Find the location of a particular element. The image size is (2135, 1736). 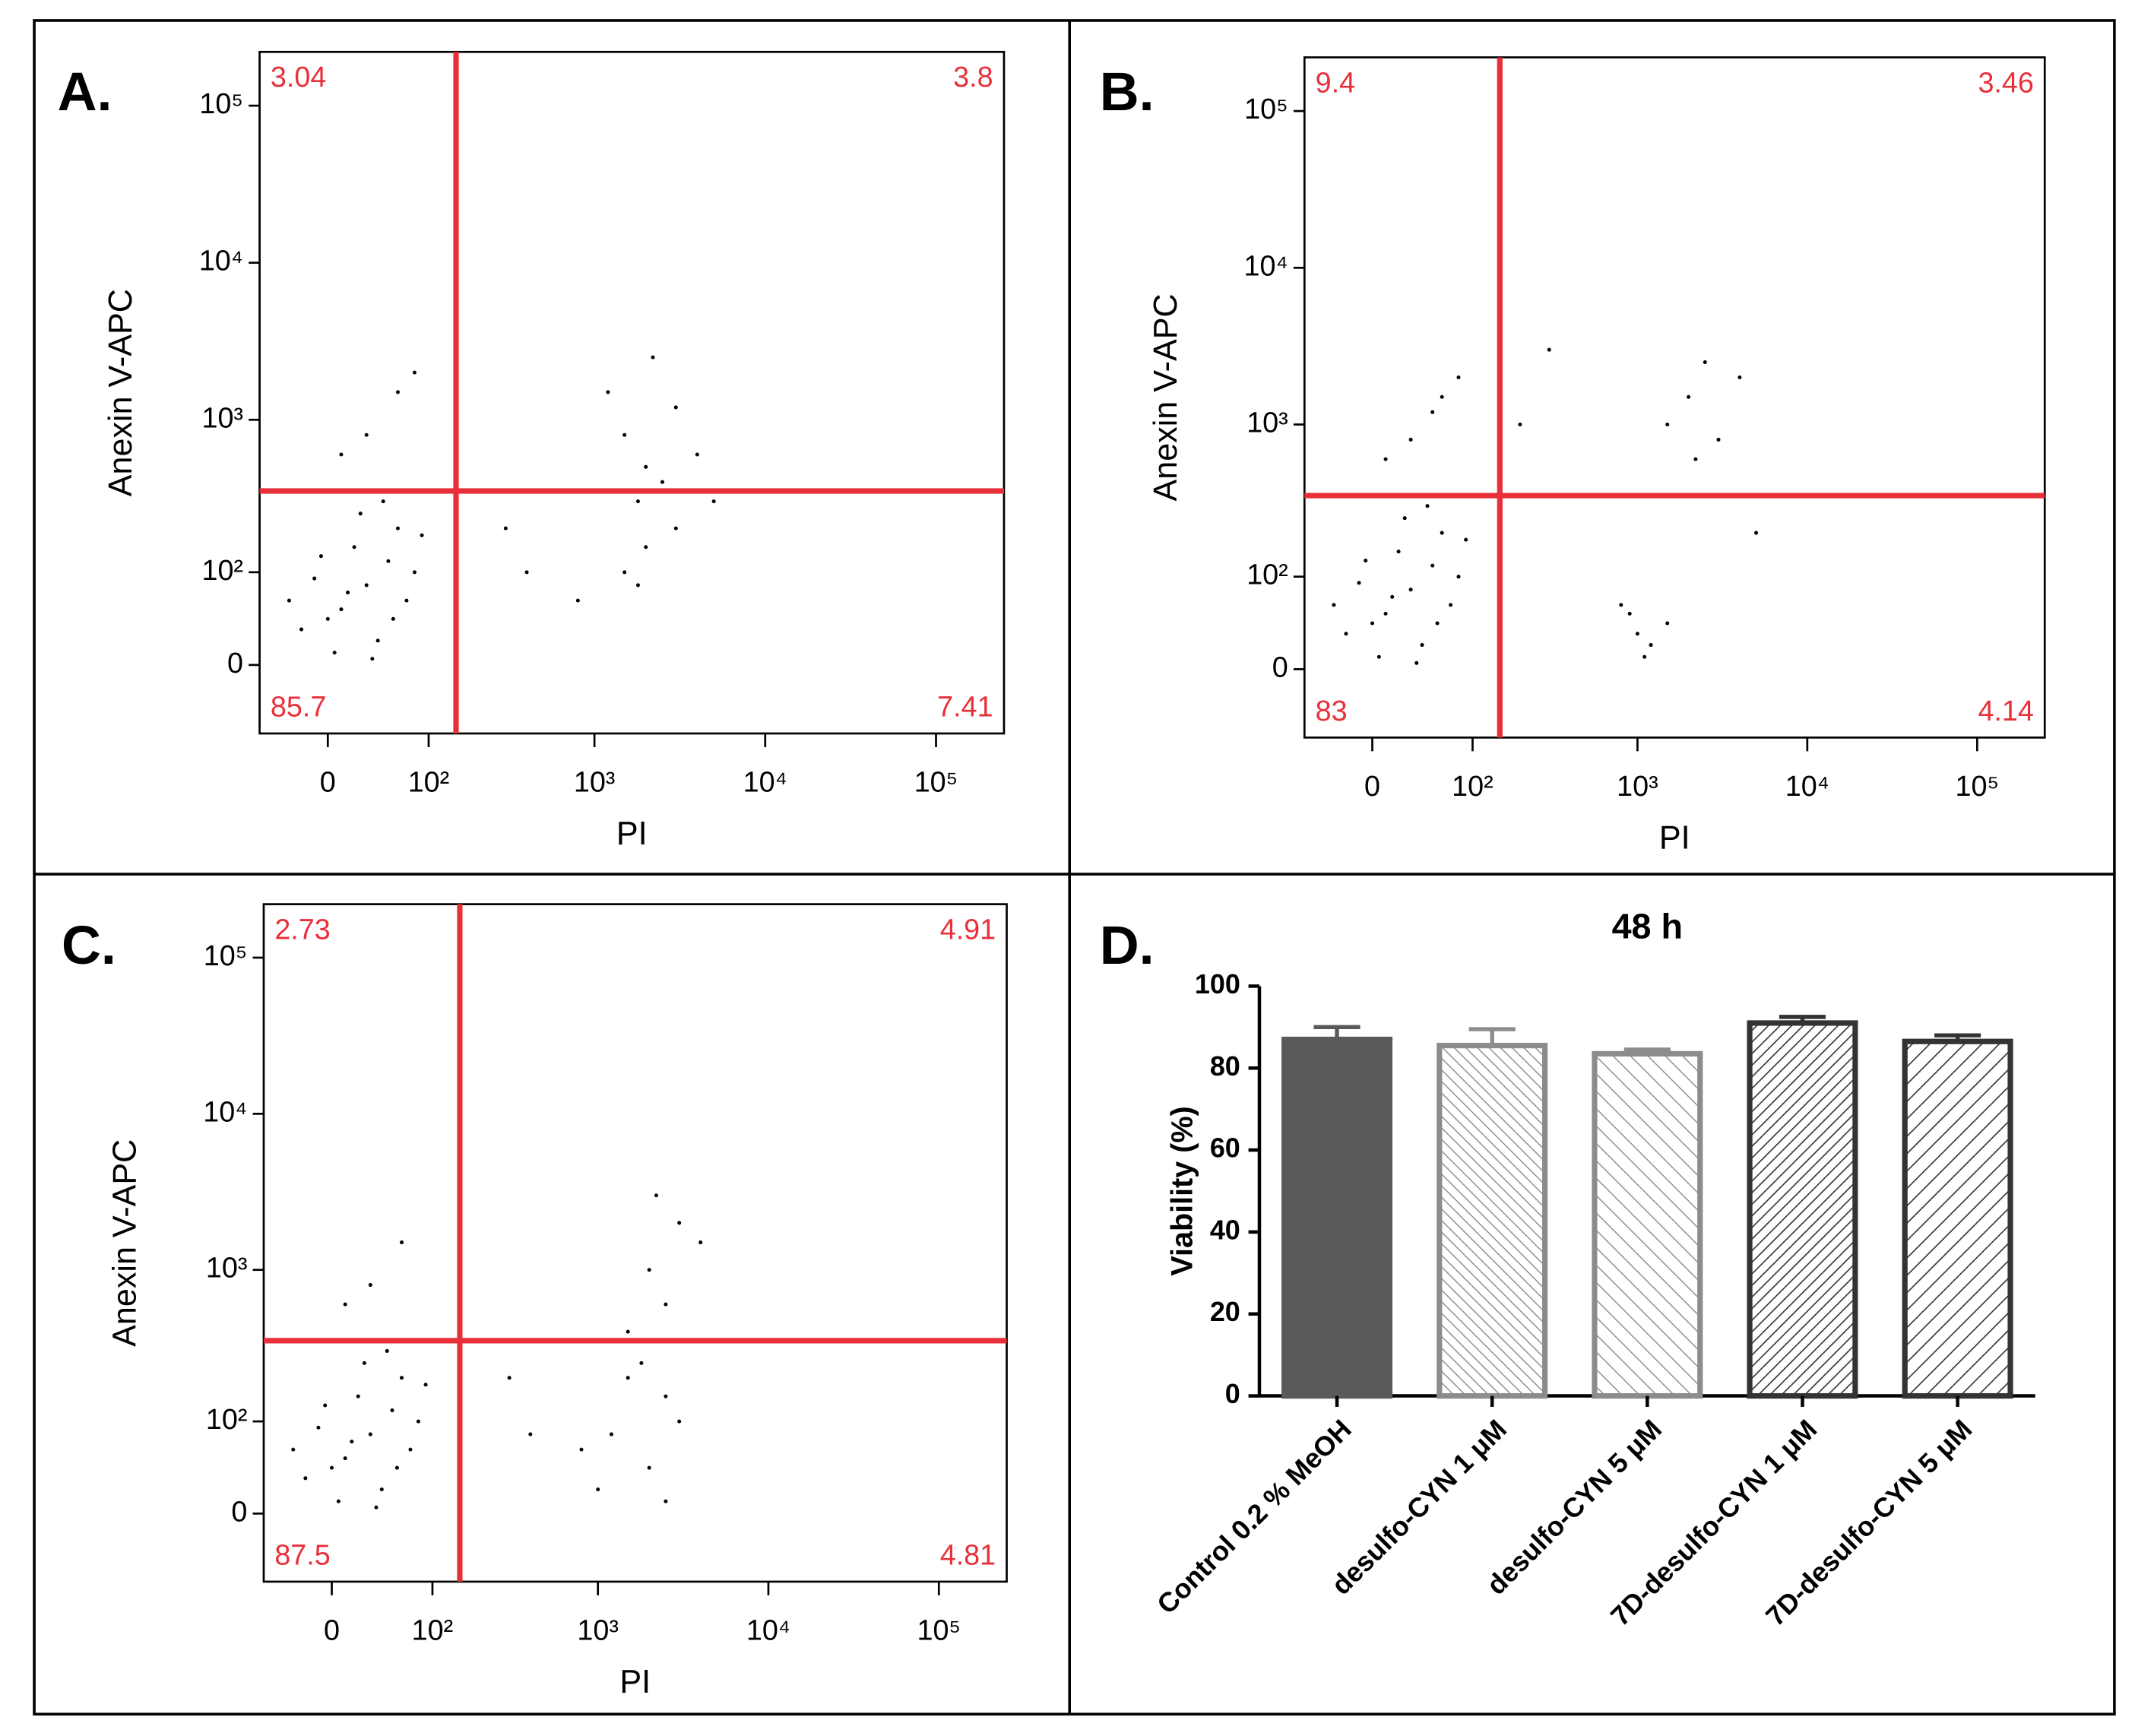

x-tick-label: desulfo-CYN 5 μM is located at coordinates (1575, 1506).